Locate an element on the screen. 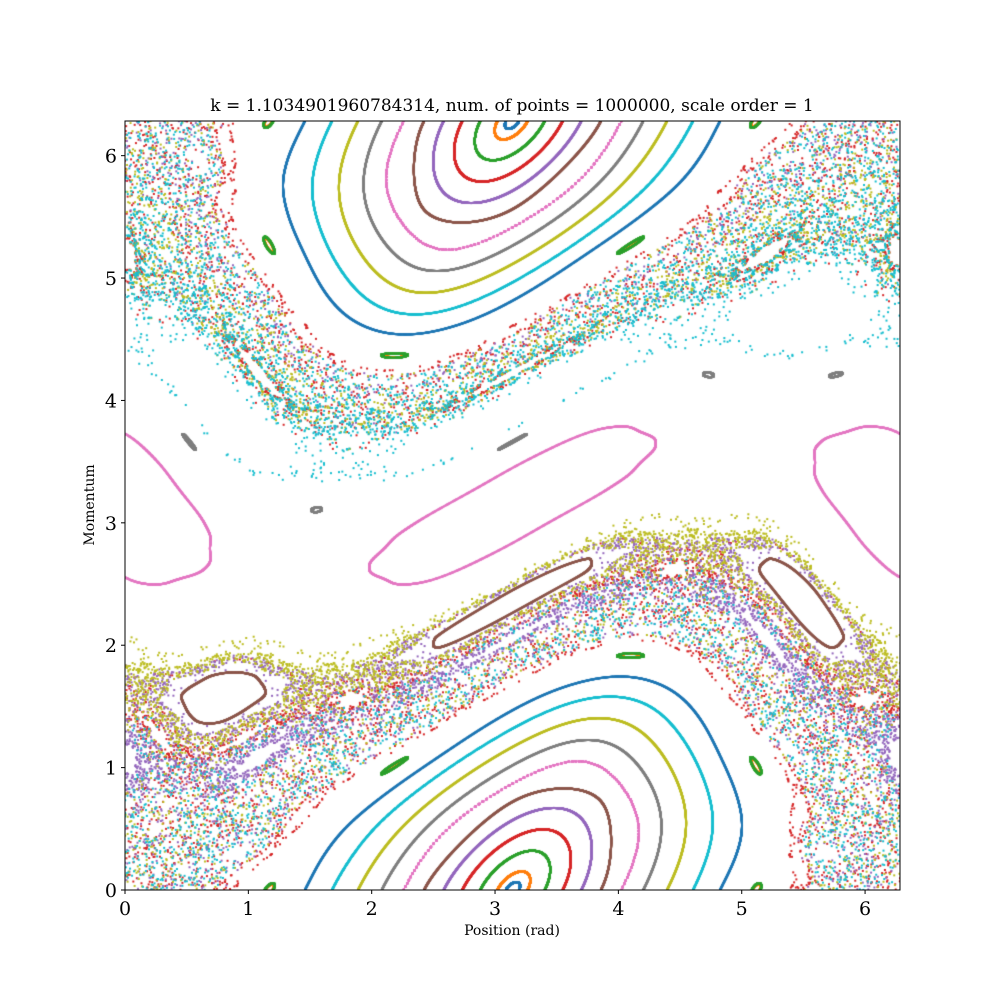  y-tick-label: 6 is located at coordinates (111, 157).